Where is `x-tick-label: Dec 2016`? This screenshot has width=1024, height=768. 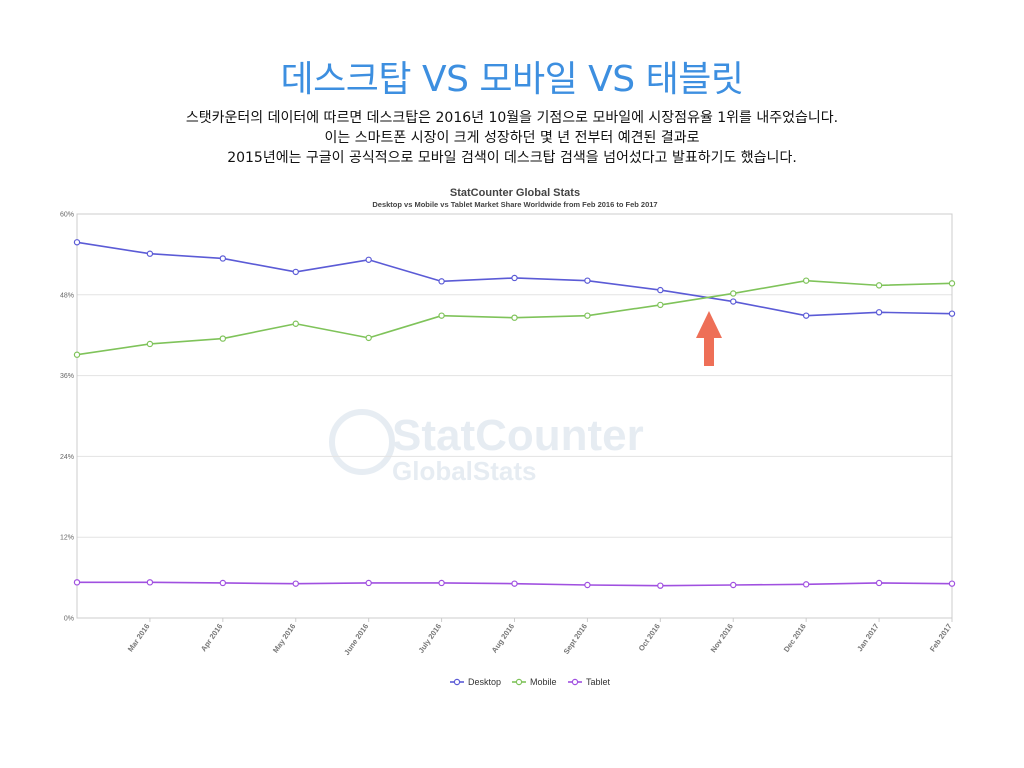 x-tick-label: Dec 2016 is located at coordinates (795, 638).